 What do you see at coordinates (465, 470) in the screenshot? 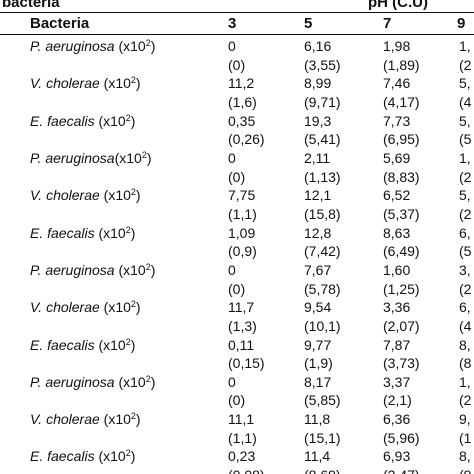
I see `value-cell-ph-9: (9` at bounding box center [465, 470].